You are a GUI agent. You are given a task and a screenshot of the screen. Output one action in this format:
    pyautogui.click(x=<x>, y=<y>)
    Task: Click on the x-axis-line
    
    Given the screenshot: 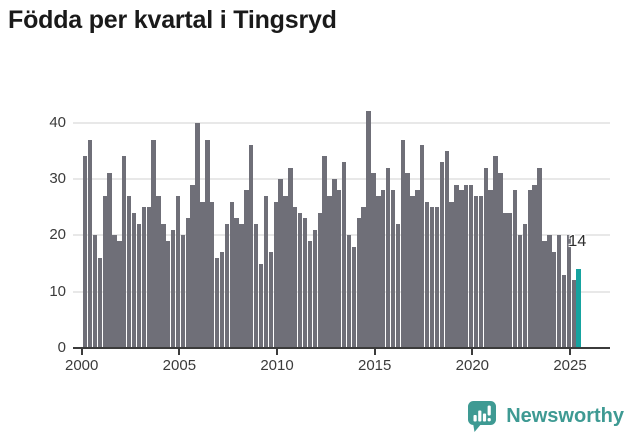 What is the action you would take?
    pyautogui.click(x=341, y=348)
    